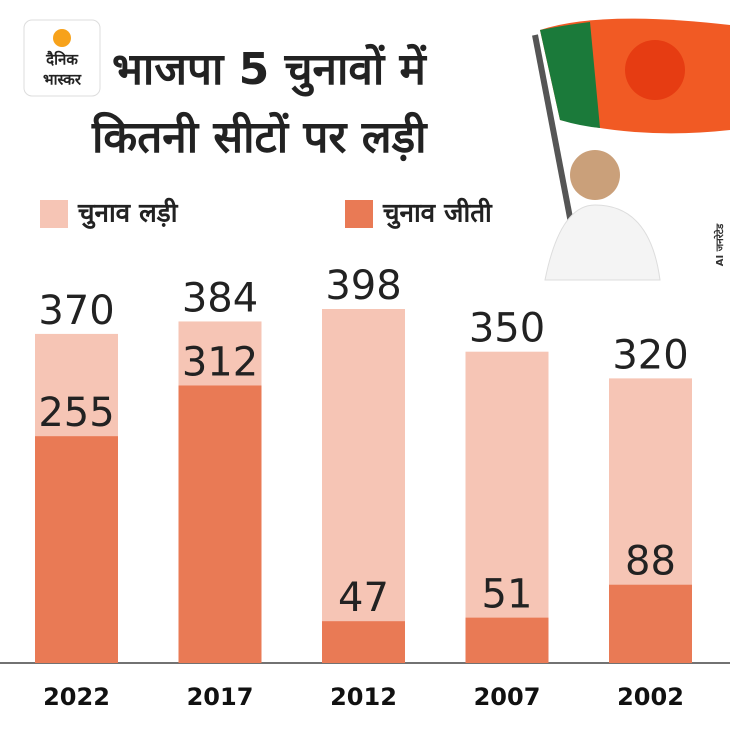 This screenshot has height=730, width=730. Describe the element at coordinates (507, 329) in the screenshot. I see `value-label: 350` at that location.